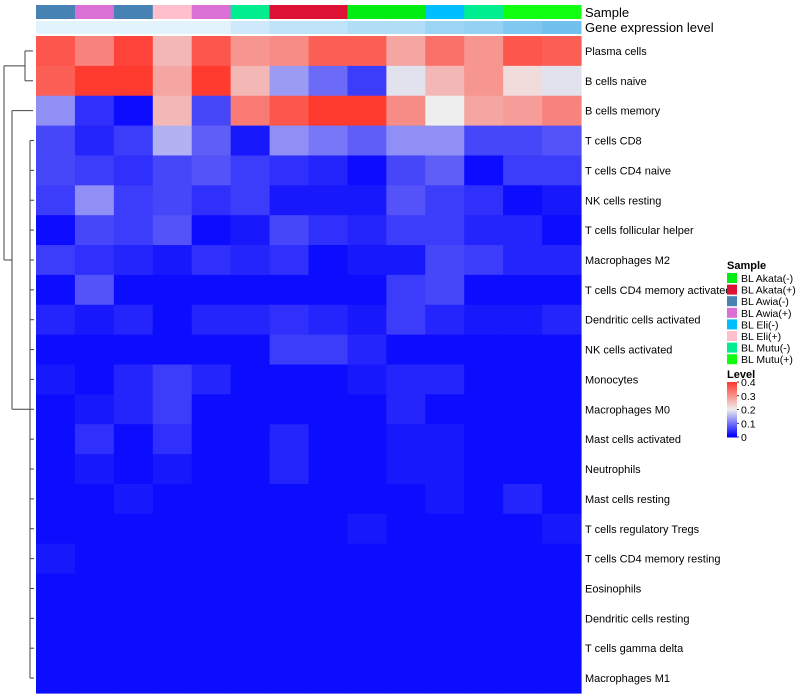 This screenshot has width=800, height=700. What do you see at coordinates (613, 142) in the screenshot?
I see `row-label: T cells CD8` at bounding box center [613, 142].